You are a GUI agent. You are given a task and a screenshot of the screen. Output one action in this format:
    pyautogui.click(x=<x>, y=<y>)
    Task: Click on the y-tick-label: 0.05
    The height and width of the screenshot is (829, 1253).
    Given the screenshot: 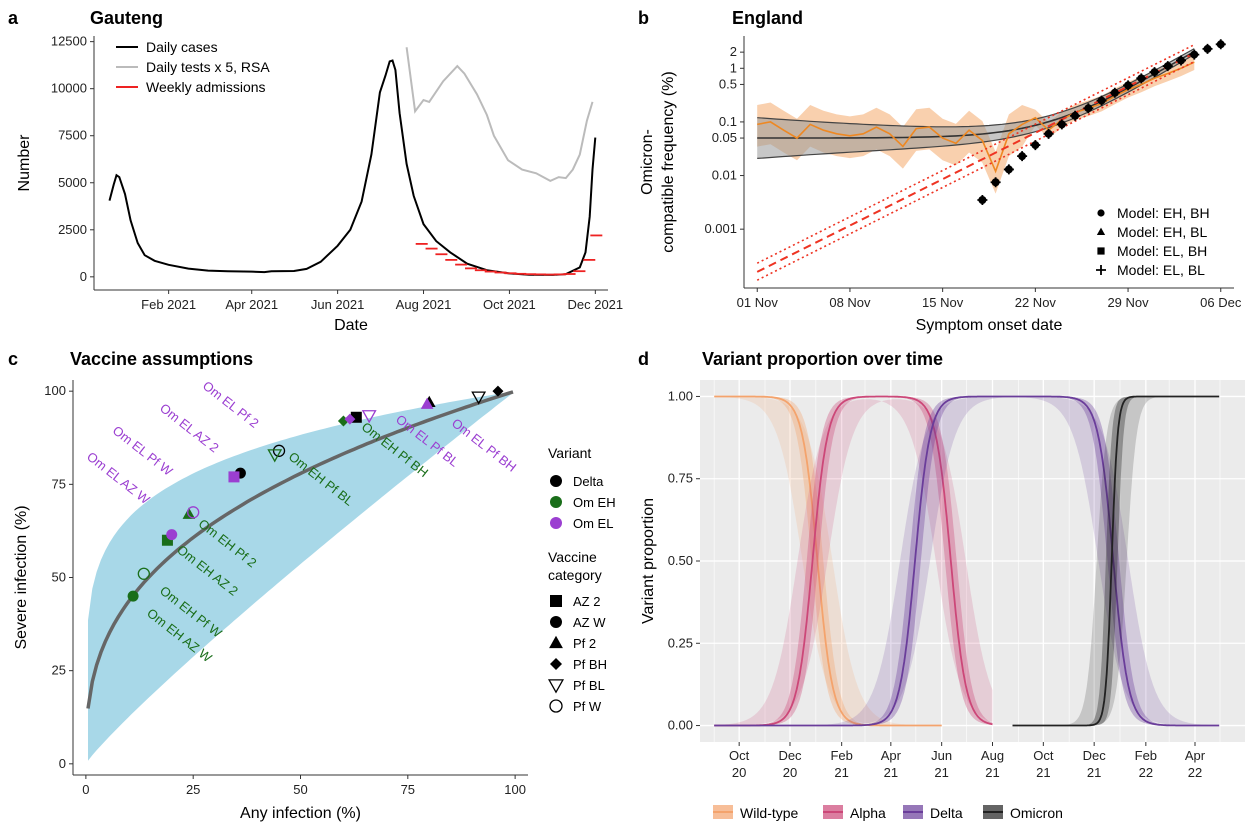 What is the action you would take?
    pyautogui.click(x=724, y=137)
    